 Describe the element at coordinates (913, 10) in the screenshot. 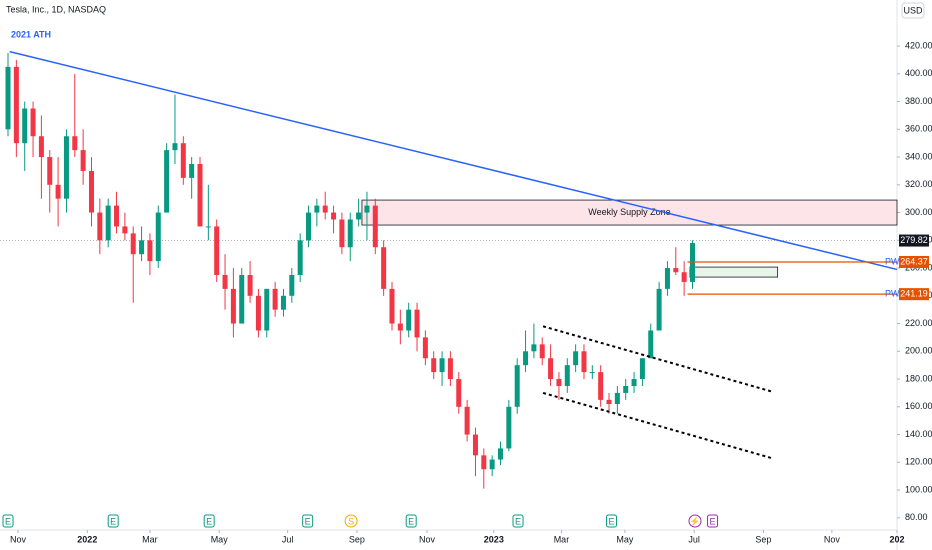

I see `currency-box` at that location.